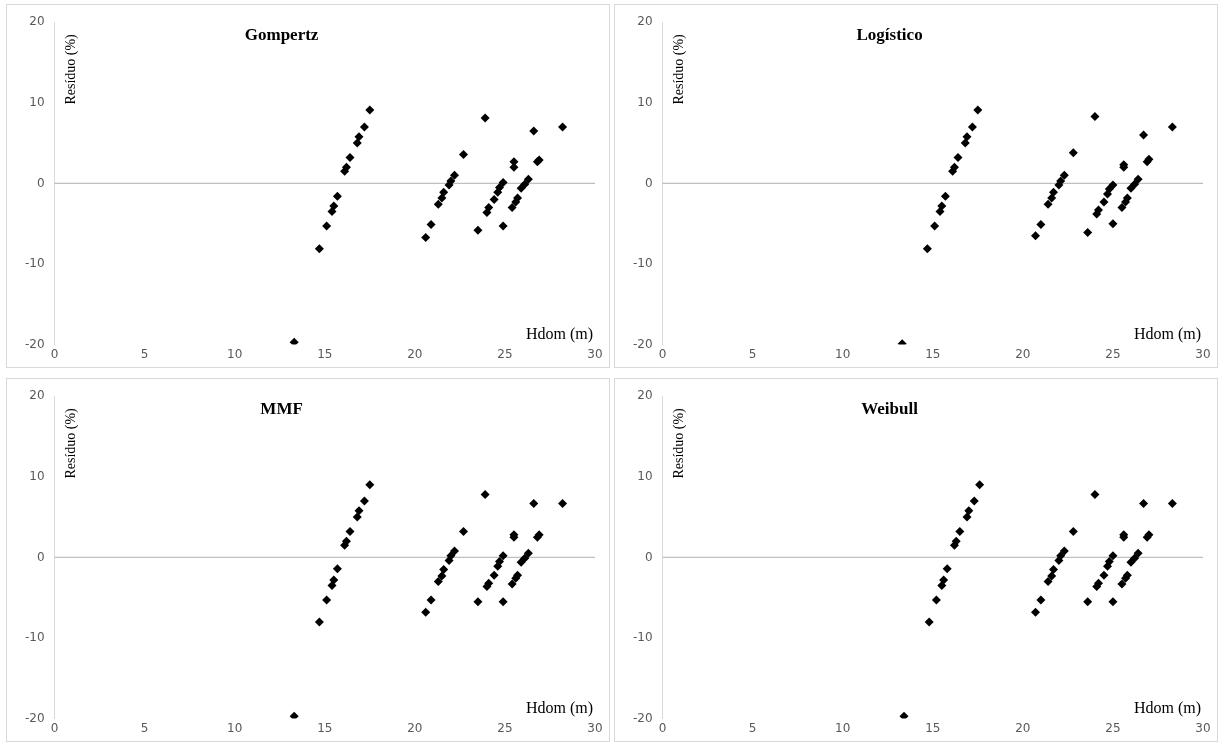 The height and width of the screenshot is (747, 1225). What do you see at coordinates (889, 35) in the screenshot?
I see `chart-title: Logístico` at bounding box center [889, 35].